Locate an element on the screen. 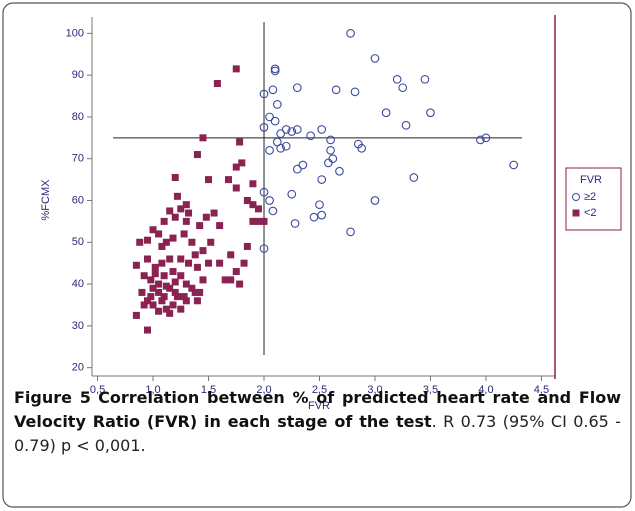 The width and height of the screenshot is (635, 511). y-tick-label: 100 is located at coordinates (75, 33).